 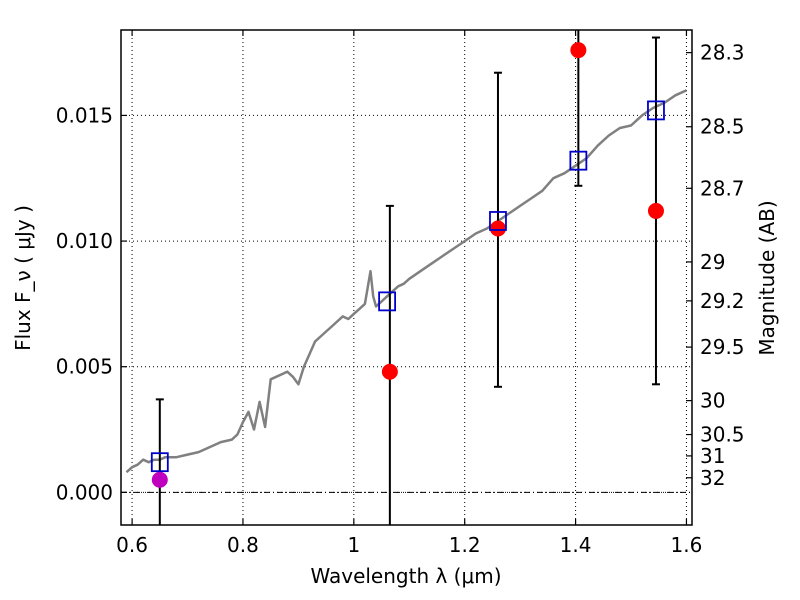 What do you see at coordinates (687, 545) in the screenshot?
I see `x-tick-label: 1.6` at bounding box center [687, 545].